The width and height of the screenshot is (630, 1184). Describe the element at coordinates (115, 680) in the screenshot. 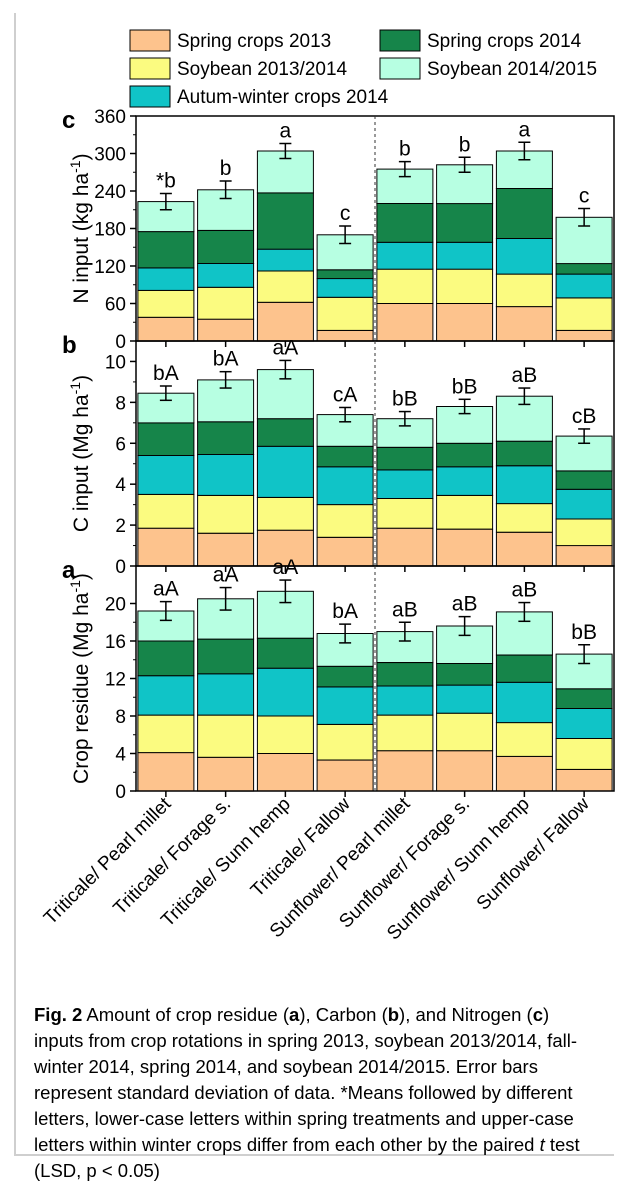

I see `y-tick-label: 12` at that location.